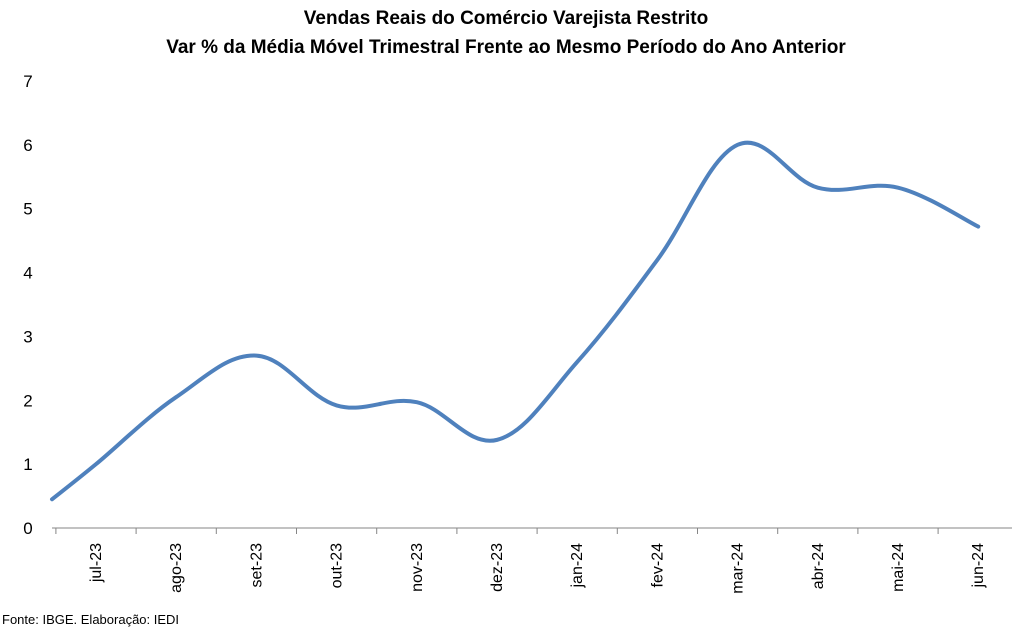  I want to click on x-tick-label: nov-23, so click(417, 567).